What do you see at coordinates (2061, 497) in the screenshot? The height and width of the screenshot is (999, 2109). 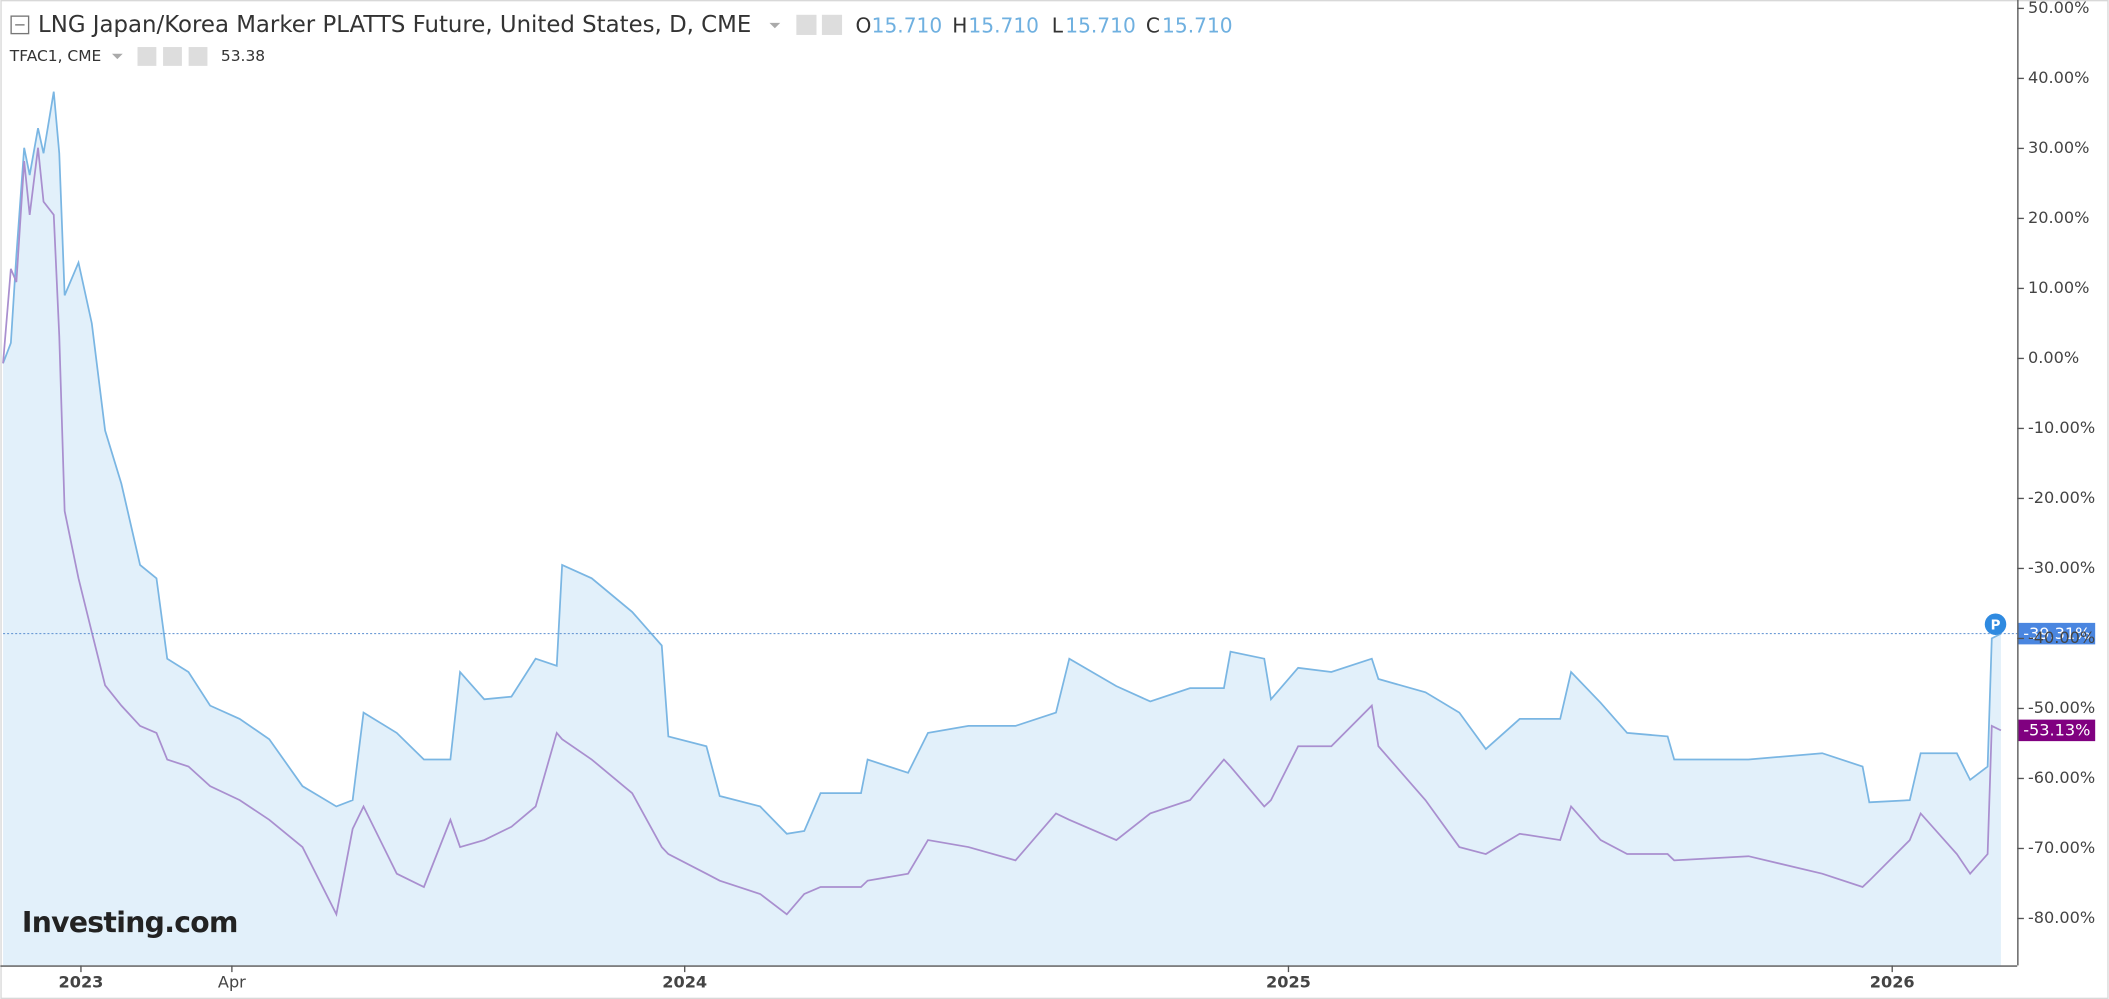 I see `y-tick-label: -20.00%` at bounding box center [2061, 497].